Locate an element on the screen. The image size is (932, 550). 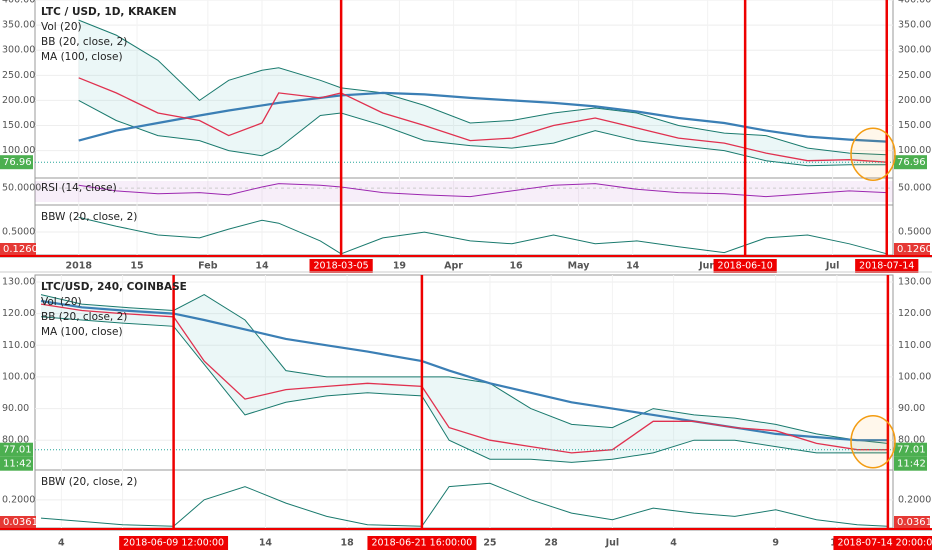
x-tick-label: Apr is located at coordinates (453, 266).